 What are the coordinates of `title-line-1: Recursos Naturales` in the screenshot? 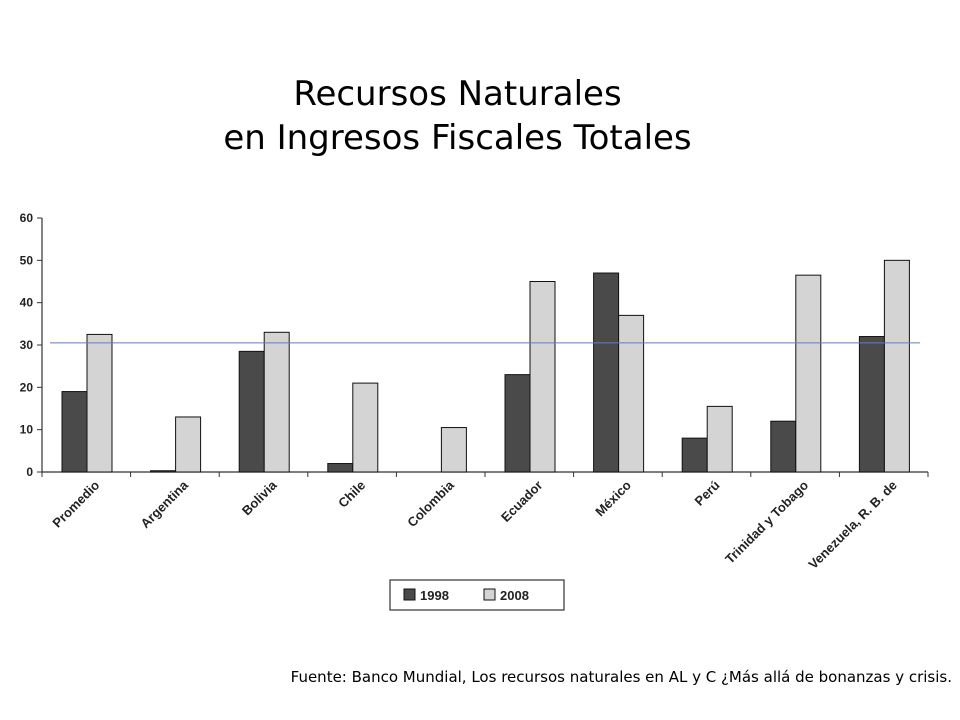 It's located at (457, 94).